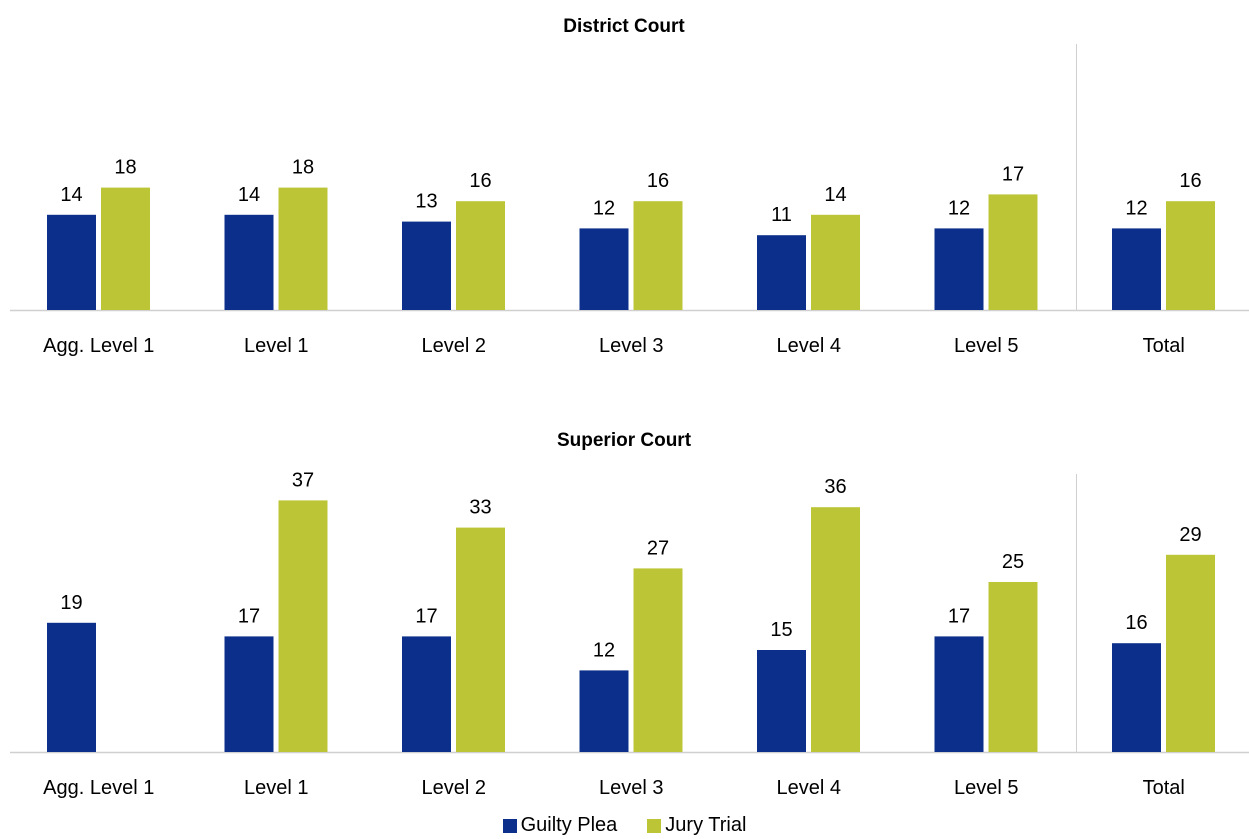 The width and height of the screenshot is (1249, 839). Describe the element at coordinates (125, 168) in the screenshot. I see `district-court-data-label-jury-trial-agg-level-1: 18` at that location.